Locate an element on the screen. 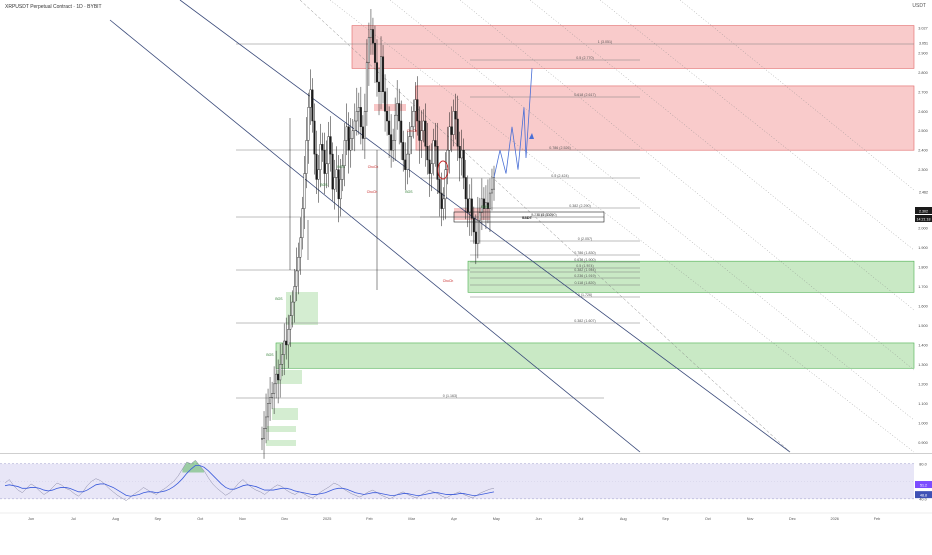 The image size is (932, 555). x-tick-label: Sep is located at coordinates (158, 519).